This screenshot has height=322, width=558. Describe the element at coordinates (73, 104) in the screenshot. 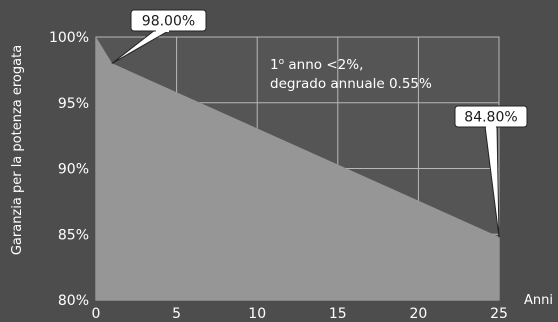

I see `y-tick-label-3: 95%` at that location.